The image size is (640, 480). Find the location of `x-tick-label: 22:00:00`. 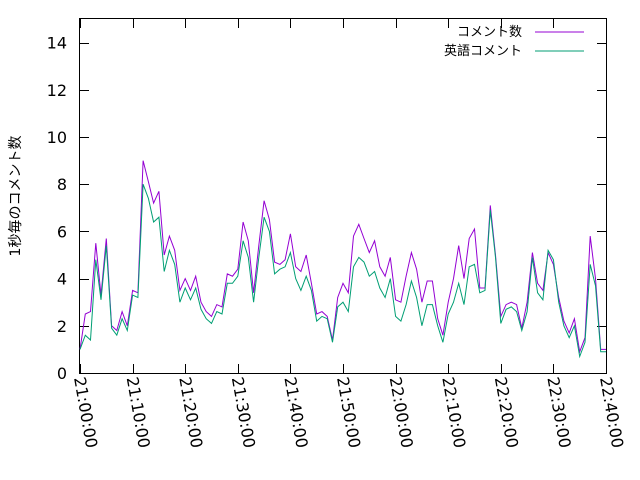

x-tick-label: 22:00:00 is located at coordinates (401, 412).